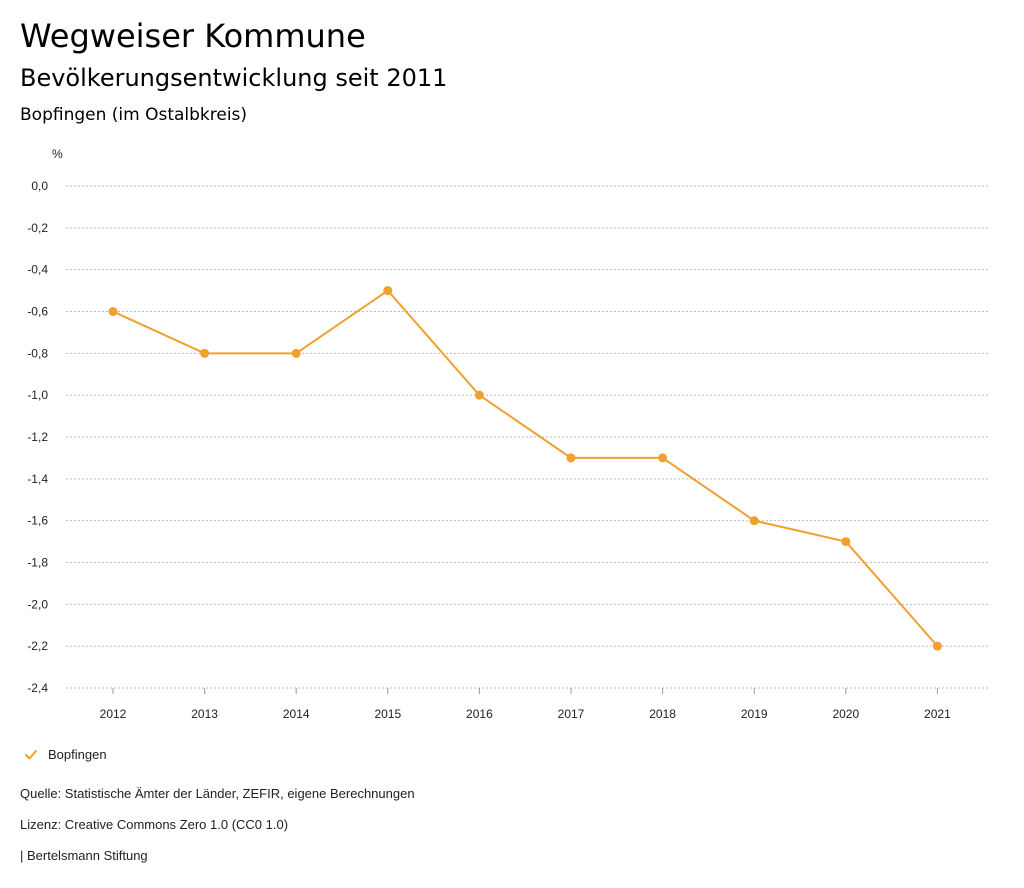 The height and width of the screenshot is (888, 1024). I want to click on x-tick-label: 2013, so click(204, 714).